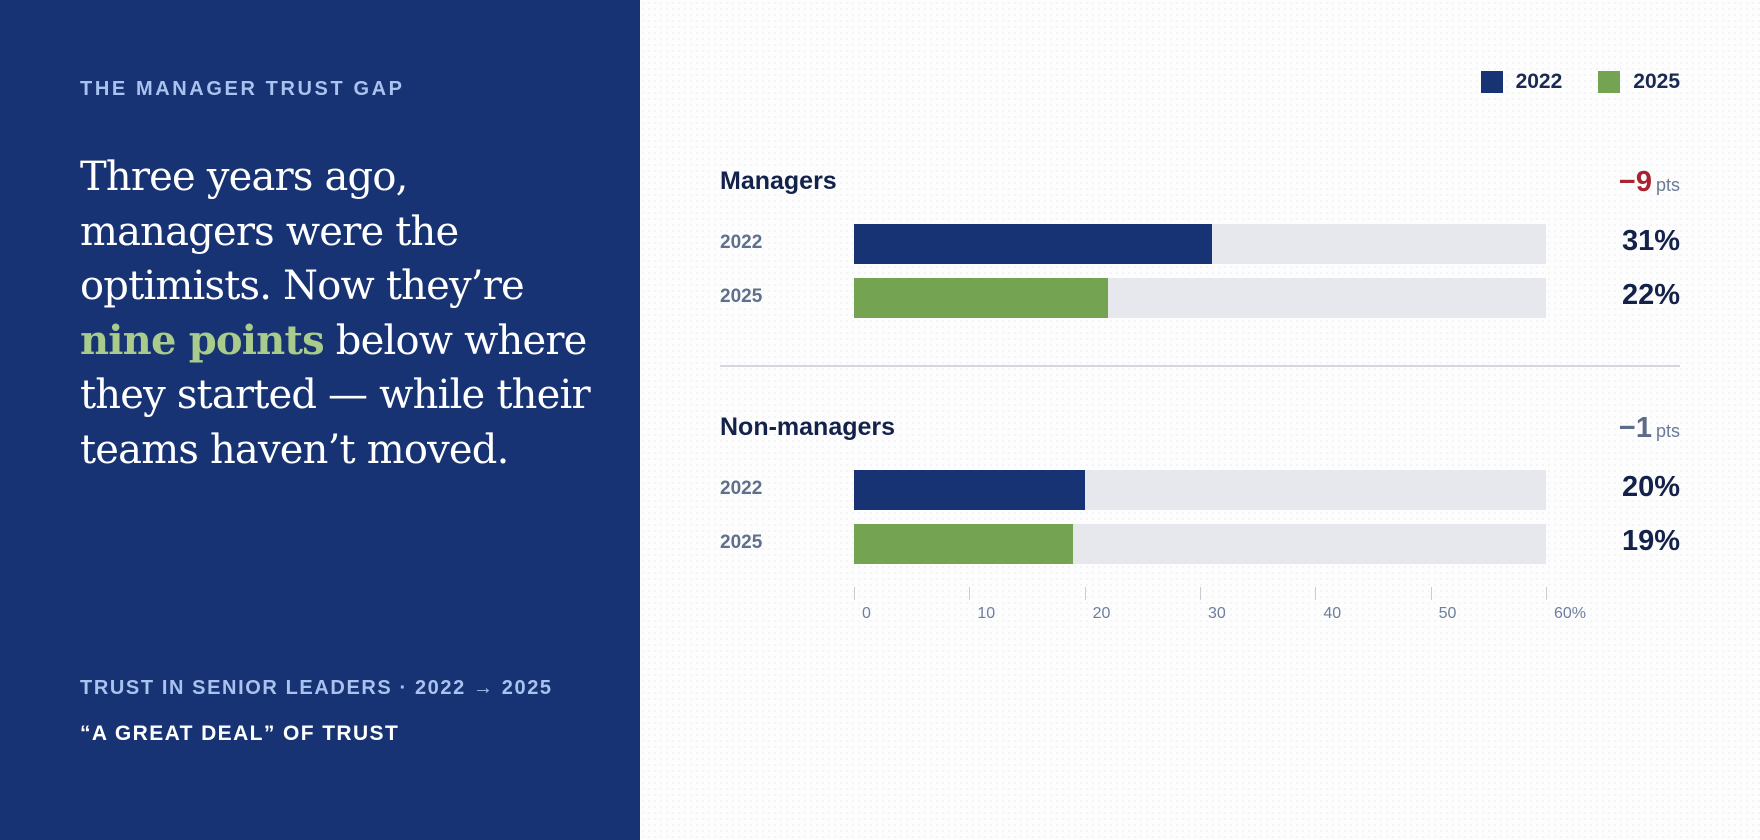 The height and width of the screenshot is (840, 1760). I want to click on bar-track-managers-2022, so click(1200, 244).